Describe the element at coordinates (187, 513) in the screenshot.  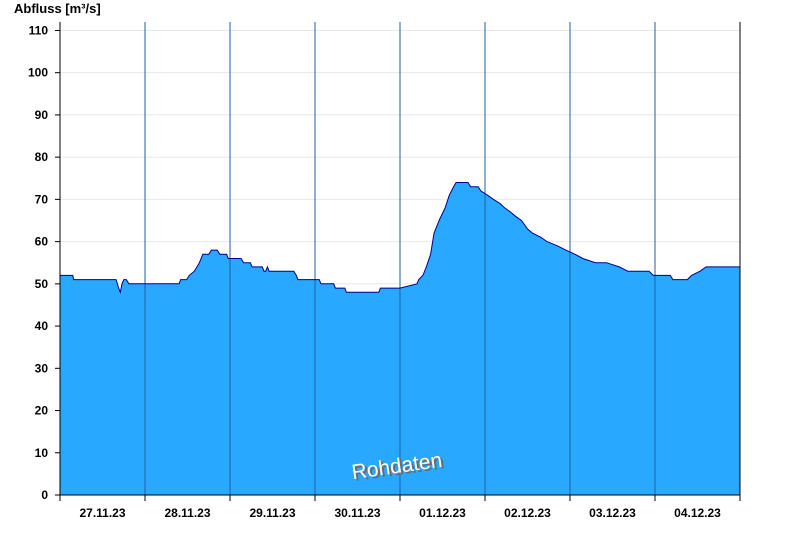
I see `x-tick-label-1: 28.11.23` at that location.